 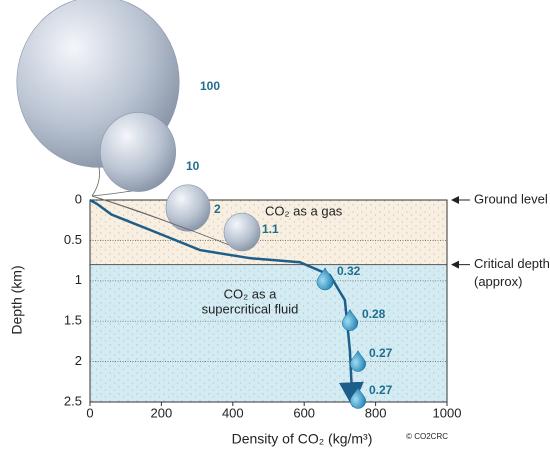 I want to click on volume-label: 10, so click(x=193, y=166).